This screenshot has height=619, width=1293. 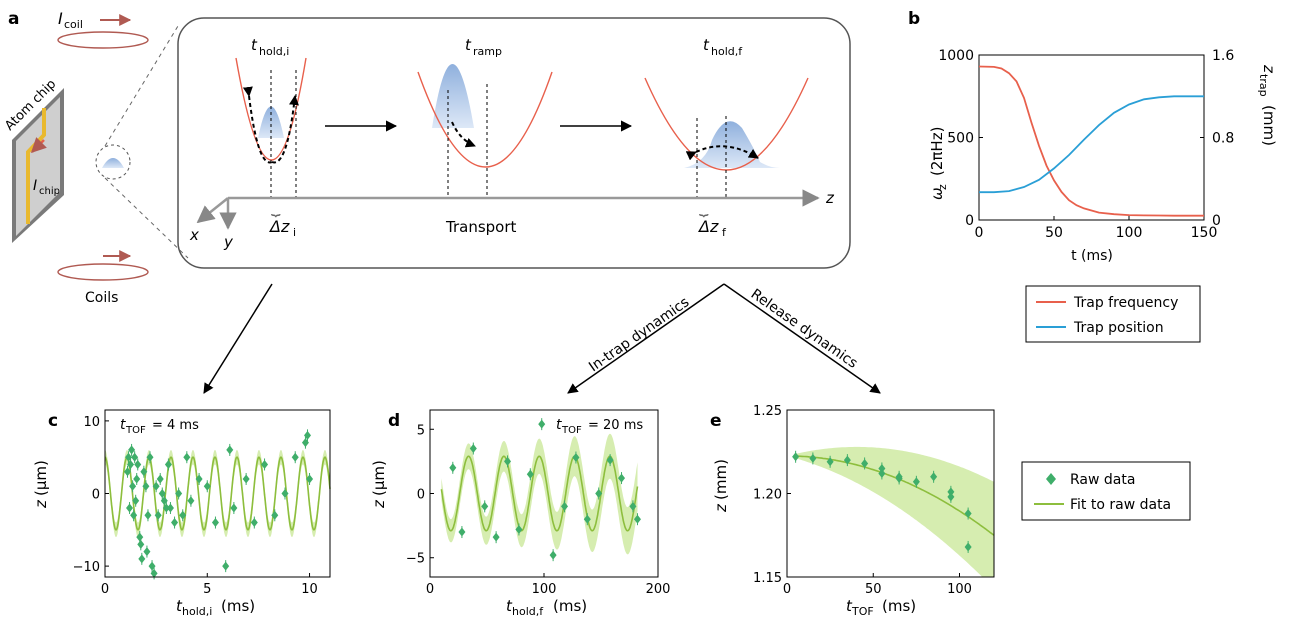 What do you see at coordinates (615, 425) in the screenshot?
I see `d-annotation-value: = 20 ms` at bounding box center [615, 425].